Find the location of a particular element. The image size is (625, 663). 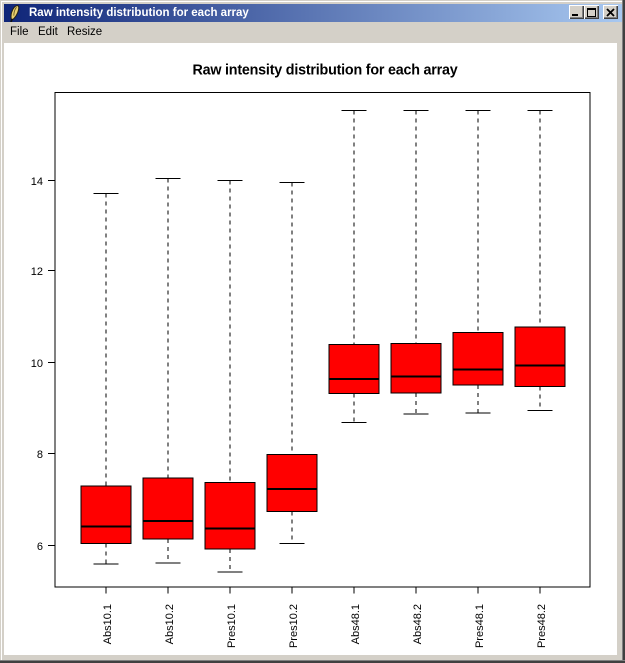

svg-text: 10 is located at coordinates (37, 364).